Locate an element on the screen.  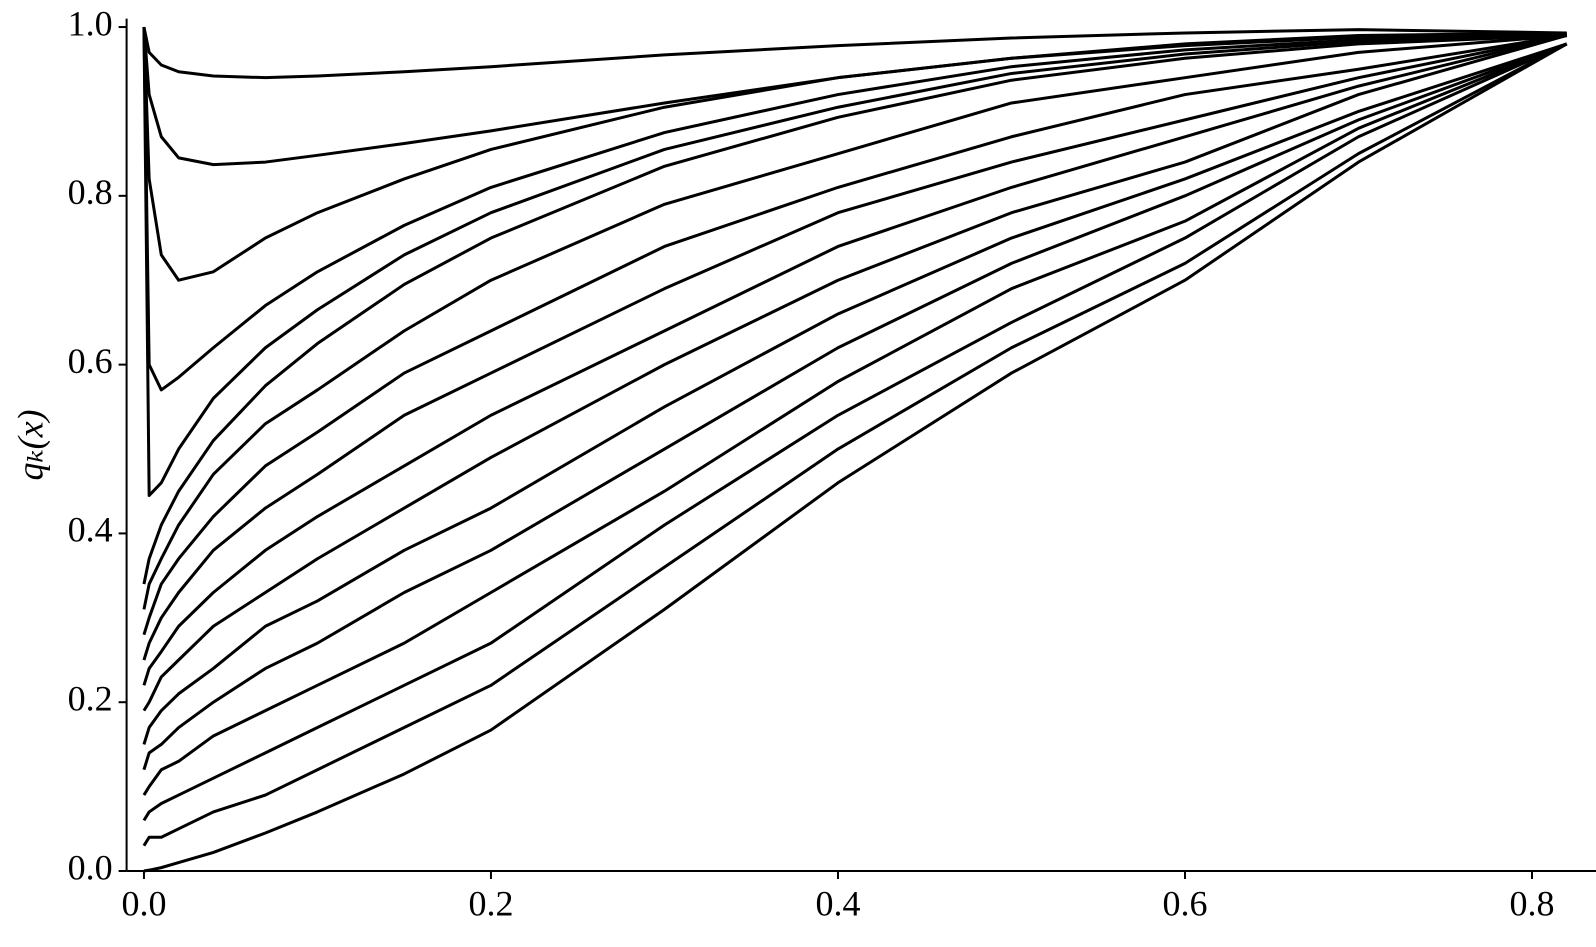
x-tick-label: 0.0 is located at coordinates (143, 903).